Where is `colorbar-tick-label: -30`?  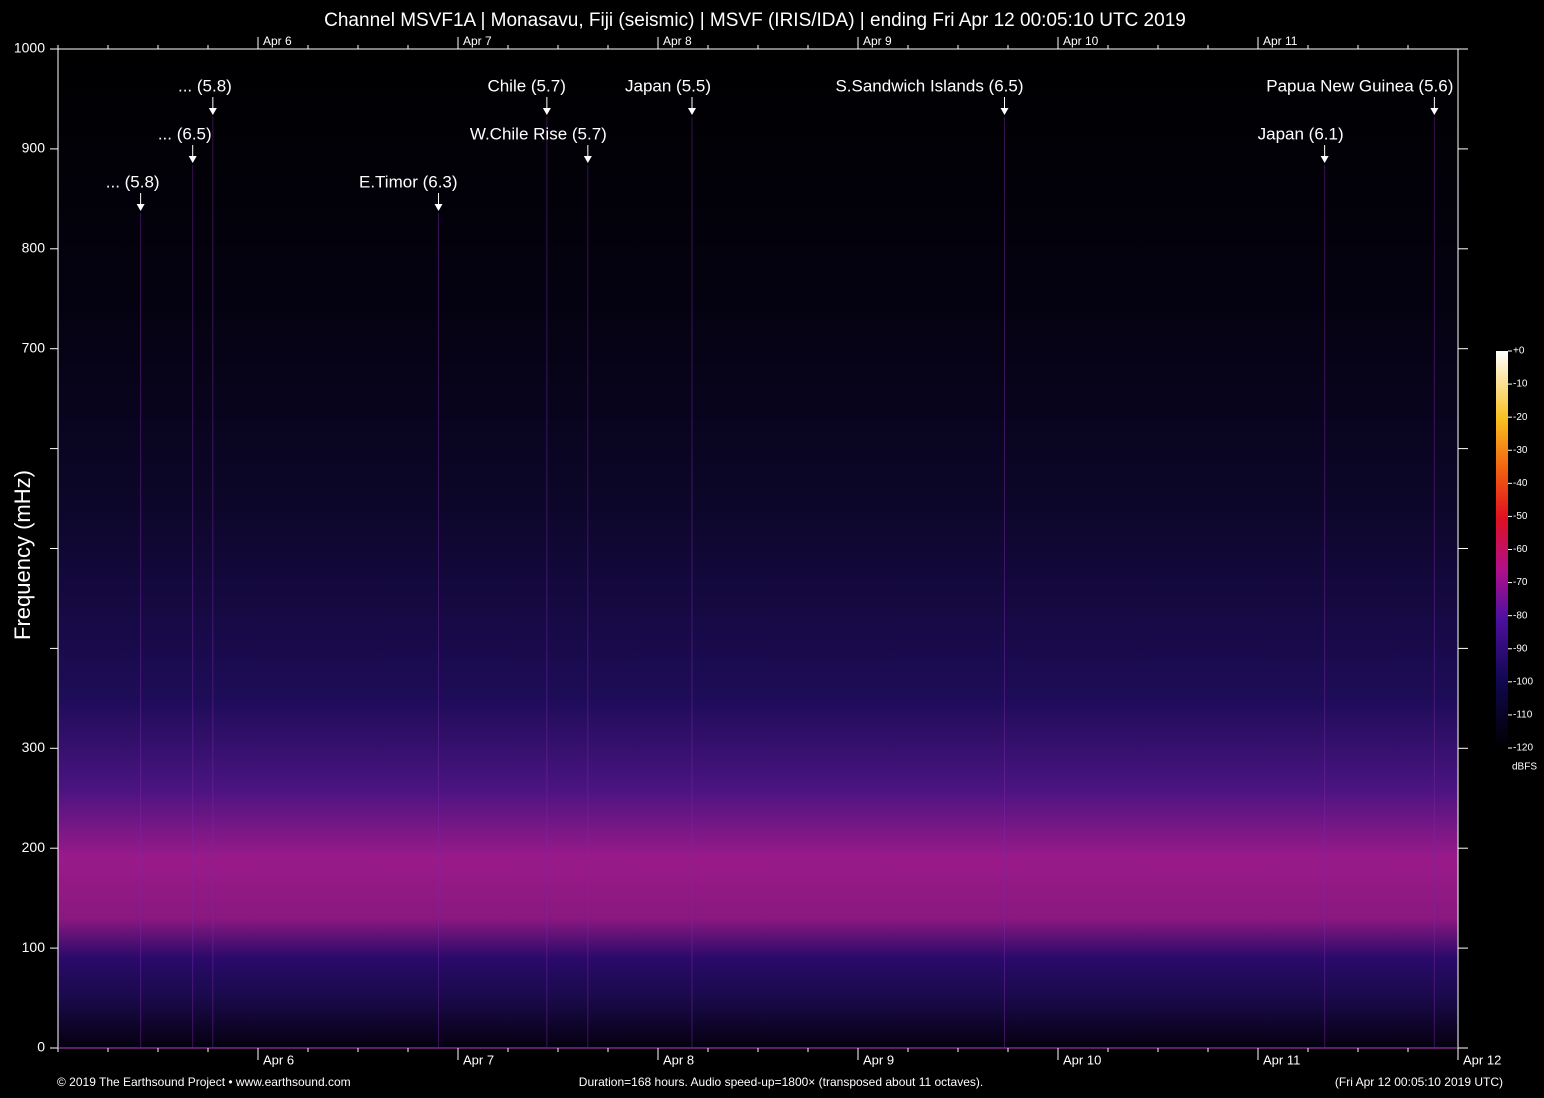
colorbar-tick-label: -30 is located at coordinates (1520, 450).